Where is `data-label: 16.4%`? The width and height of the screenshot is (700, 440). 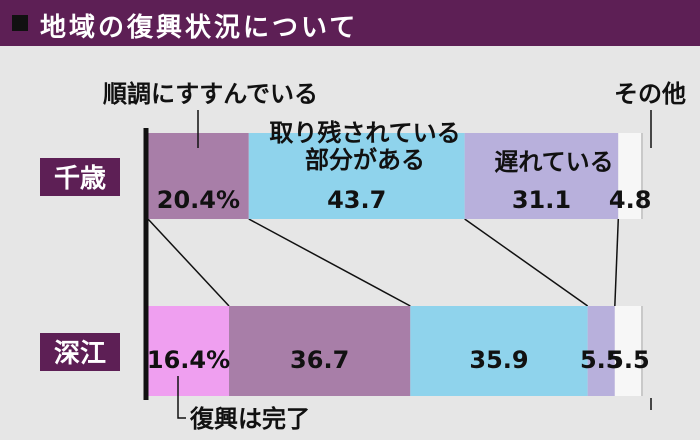 data-label: 16.4% is located at coordinates (188, 360).